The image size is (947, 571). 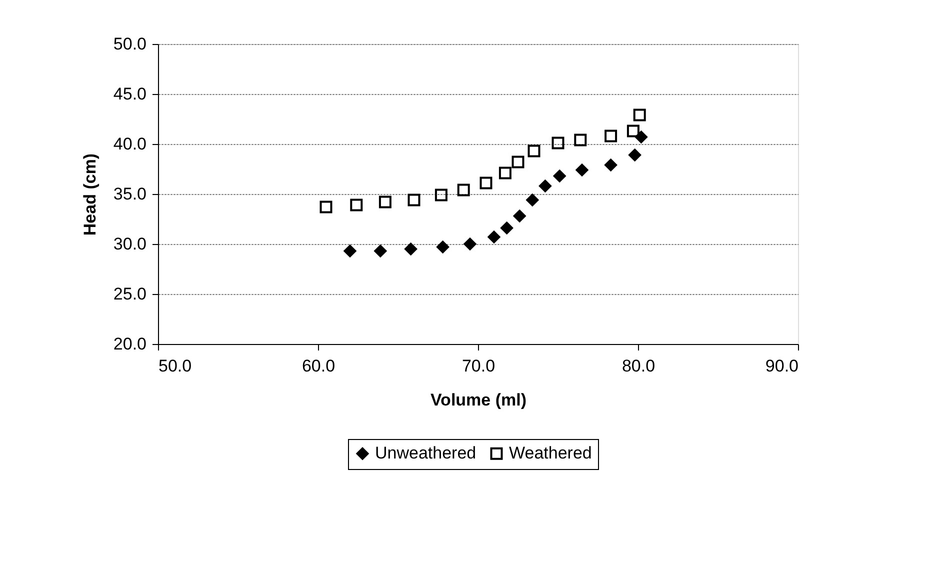 What do you see at coordinates (129, 244) in the screenshot?
I see `y-tick-label: 30.0` at bounding box center [129, 244].